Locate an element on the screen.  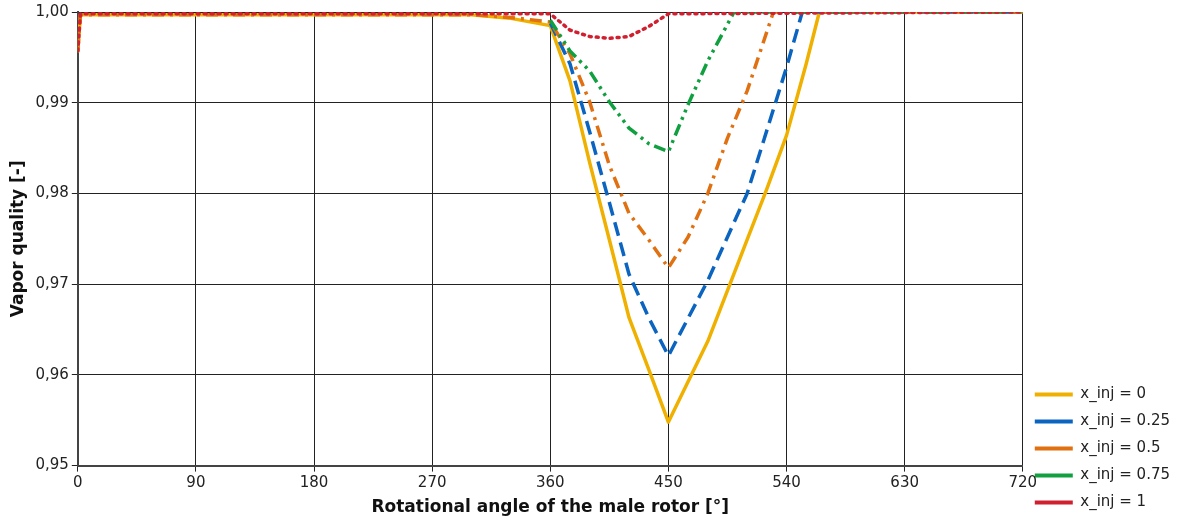
x-tick-label: 450 is located at coordinates (668, 482).